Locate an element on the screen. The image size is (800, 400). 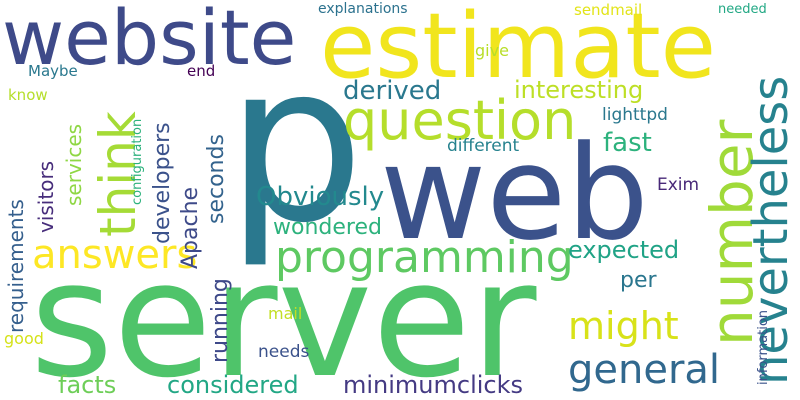
word-sendmail: sendmail is located at coordinates (608, 10).